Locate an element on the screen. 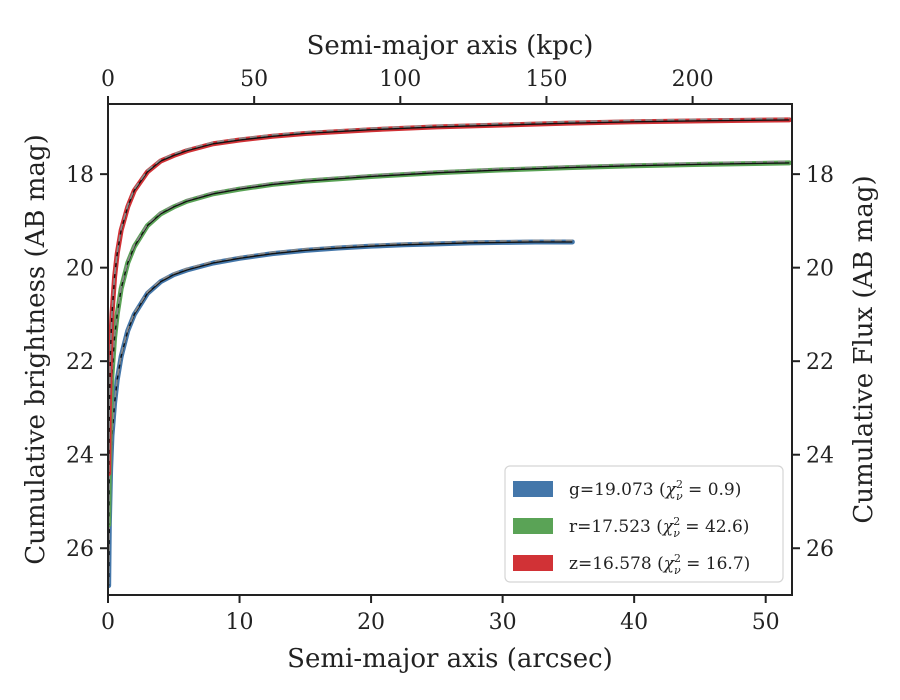 Image resolution: width=900 pixels, height=700 pixels. x-tick-label: 30 is located at coordinates (503, 622).